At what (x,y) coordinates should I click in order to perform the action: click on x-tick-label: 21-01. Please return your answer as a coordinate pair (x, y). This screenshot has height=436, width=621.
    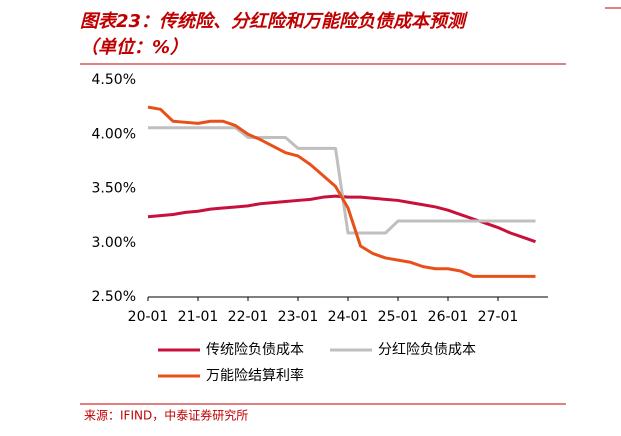
    Looking at the image, I should click on (198, 317).